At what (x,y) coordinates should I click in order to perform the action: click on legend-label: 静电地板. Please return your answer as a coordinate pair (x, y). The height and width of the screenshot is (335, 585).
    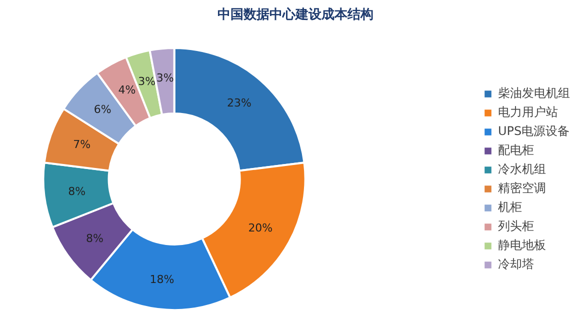
    Looking at the image, I should click on (522, 245).